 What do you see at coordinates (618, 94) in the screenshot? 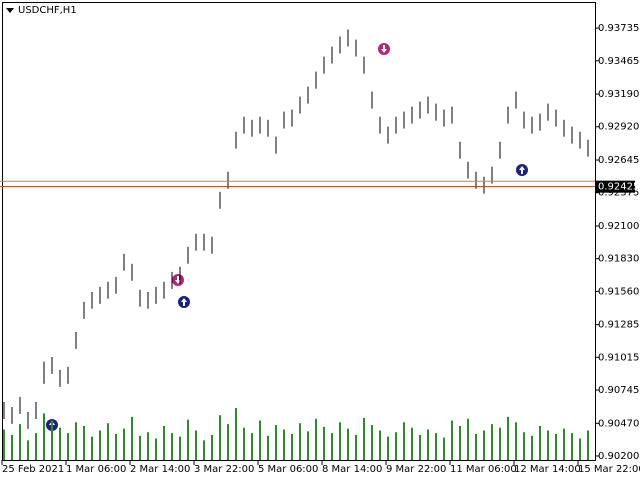
I see `y-tick-label: 0.93190` at bounding box center [618, 94].